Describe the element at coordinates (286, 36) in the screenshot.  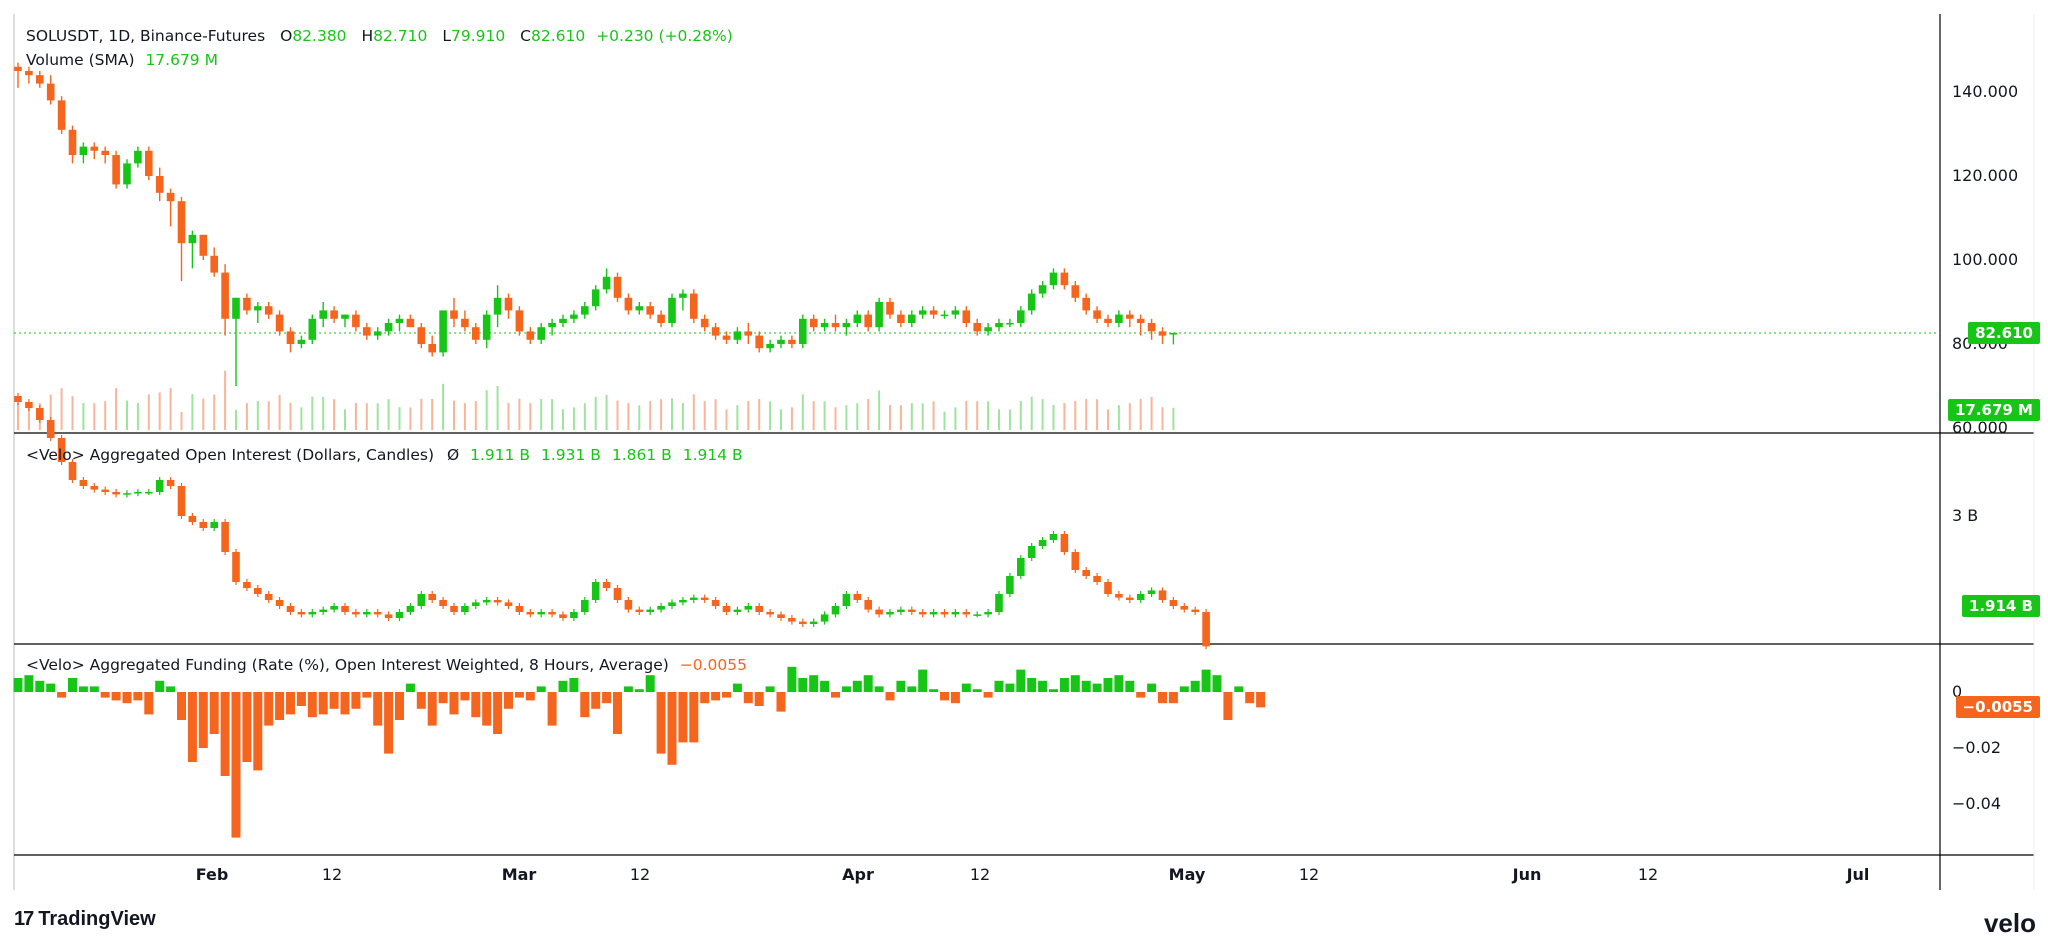
I see `open-label: O` at that location.